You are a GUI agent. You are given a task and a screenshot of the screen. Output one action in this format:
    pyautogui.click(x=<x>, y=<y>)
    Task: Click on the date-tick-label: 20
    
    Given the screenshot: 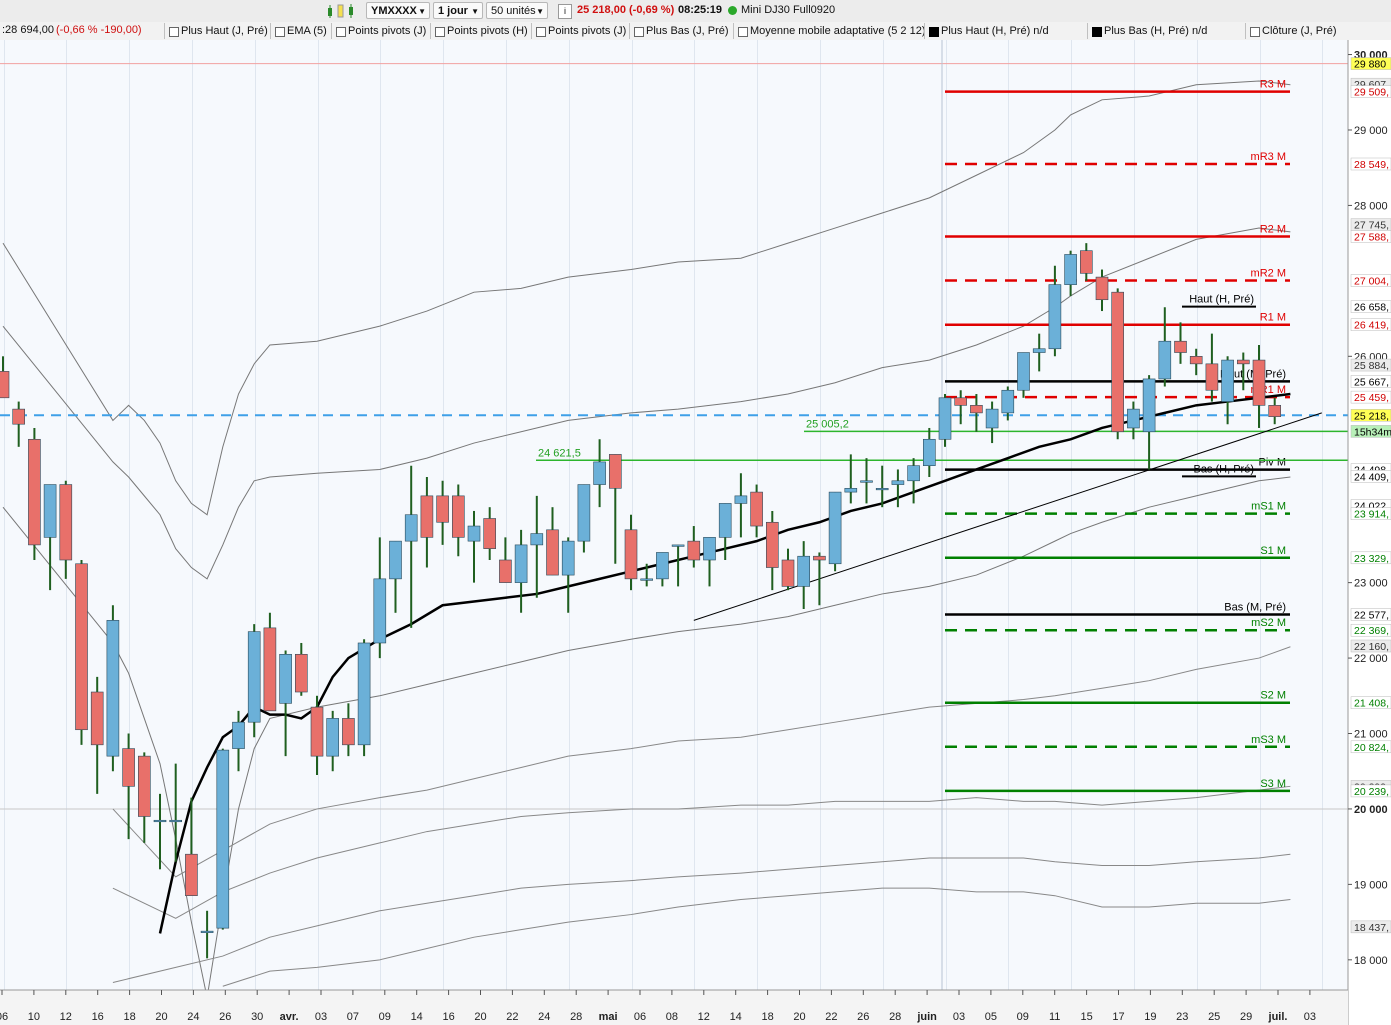 What is the action you would take?
    pyautogui.click(x=161, y=1017)
    